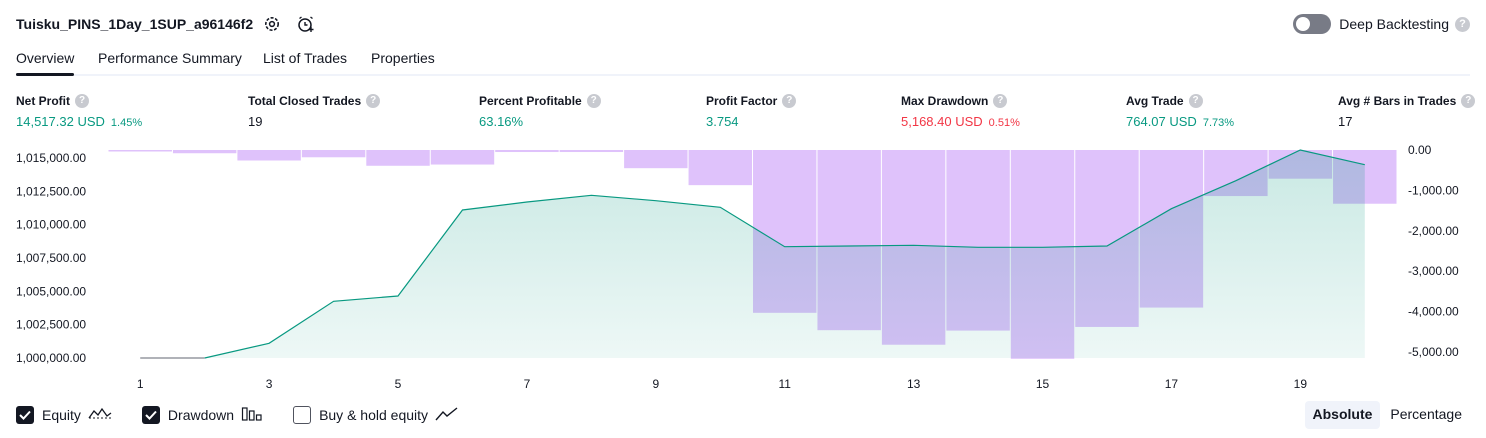  What do you see at coordinates (150, 415) in the screenshot?
I see `drawdown-checkbox` at bounding box center [150, 415].